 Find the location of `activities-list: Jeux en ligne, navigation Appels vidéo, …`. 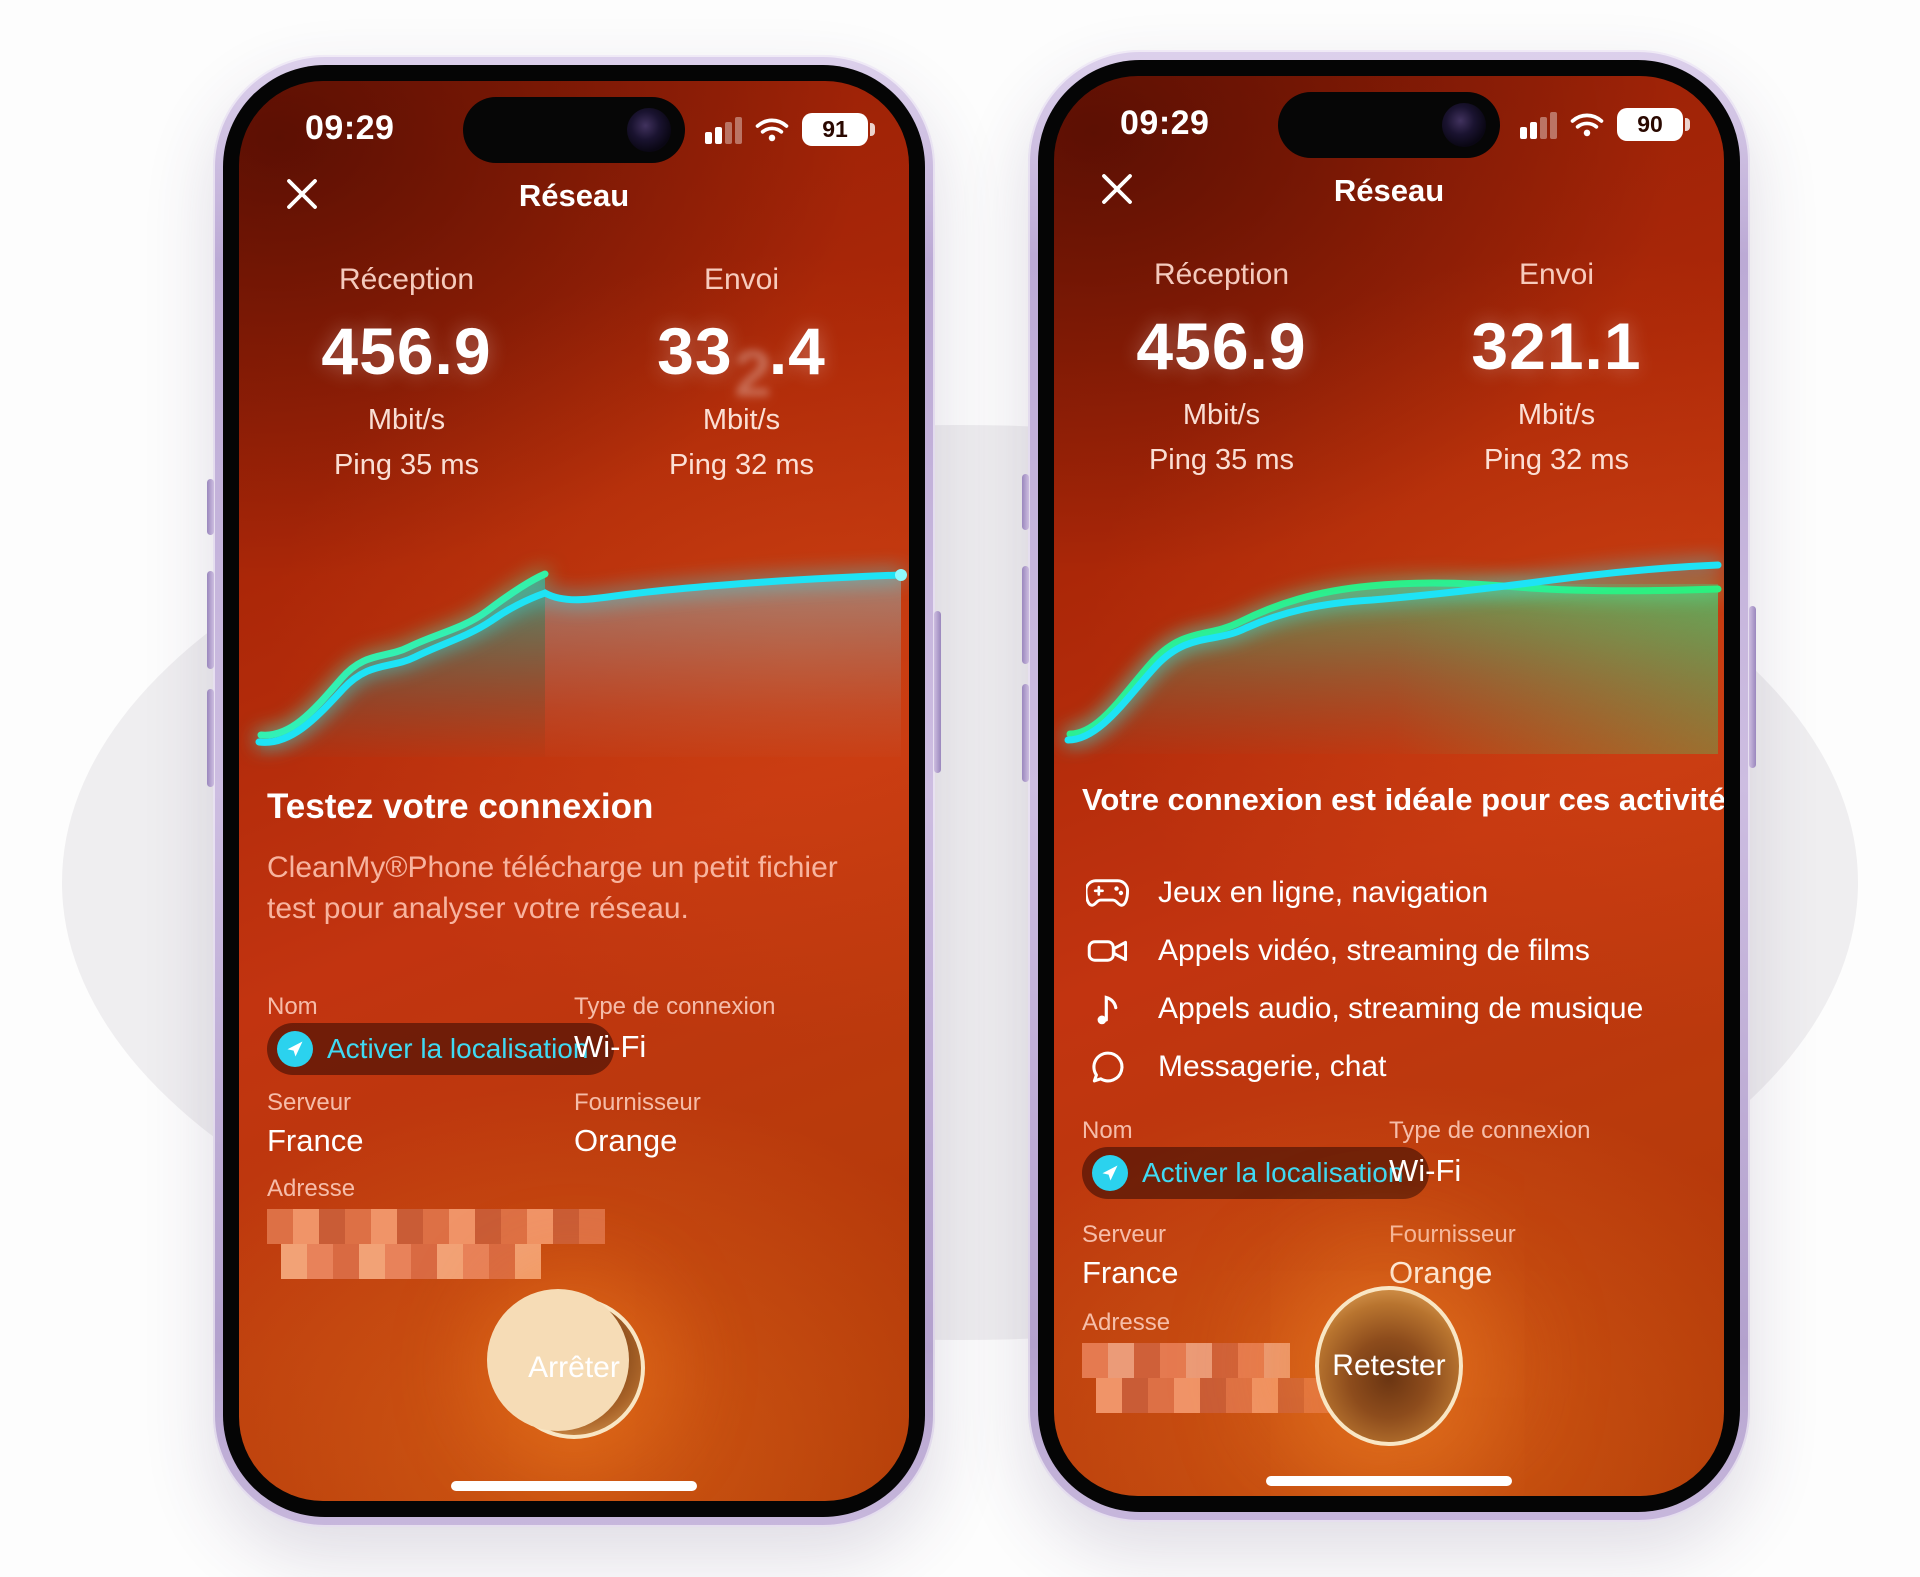

activities-list: Jeux en ligne, navigation Appels vidéo, … is located at coordinates (1393, 980).